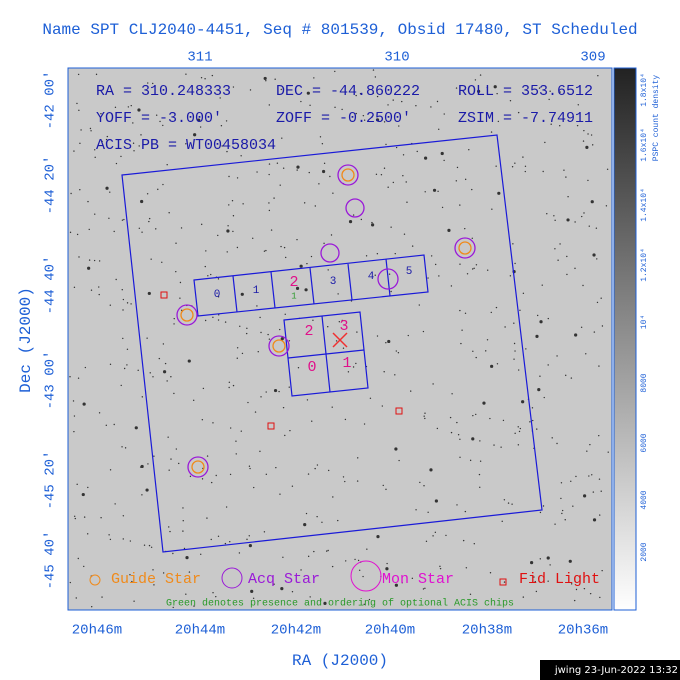 This screenshot has height=680, width=680. I want to click on chip-label: 5, so click(409, 272).